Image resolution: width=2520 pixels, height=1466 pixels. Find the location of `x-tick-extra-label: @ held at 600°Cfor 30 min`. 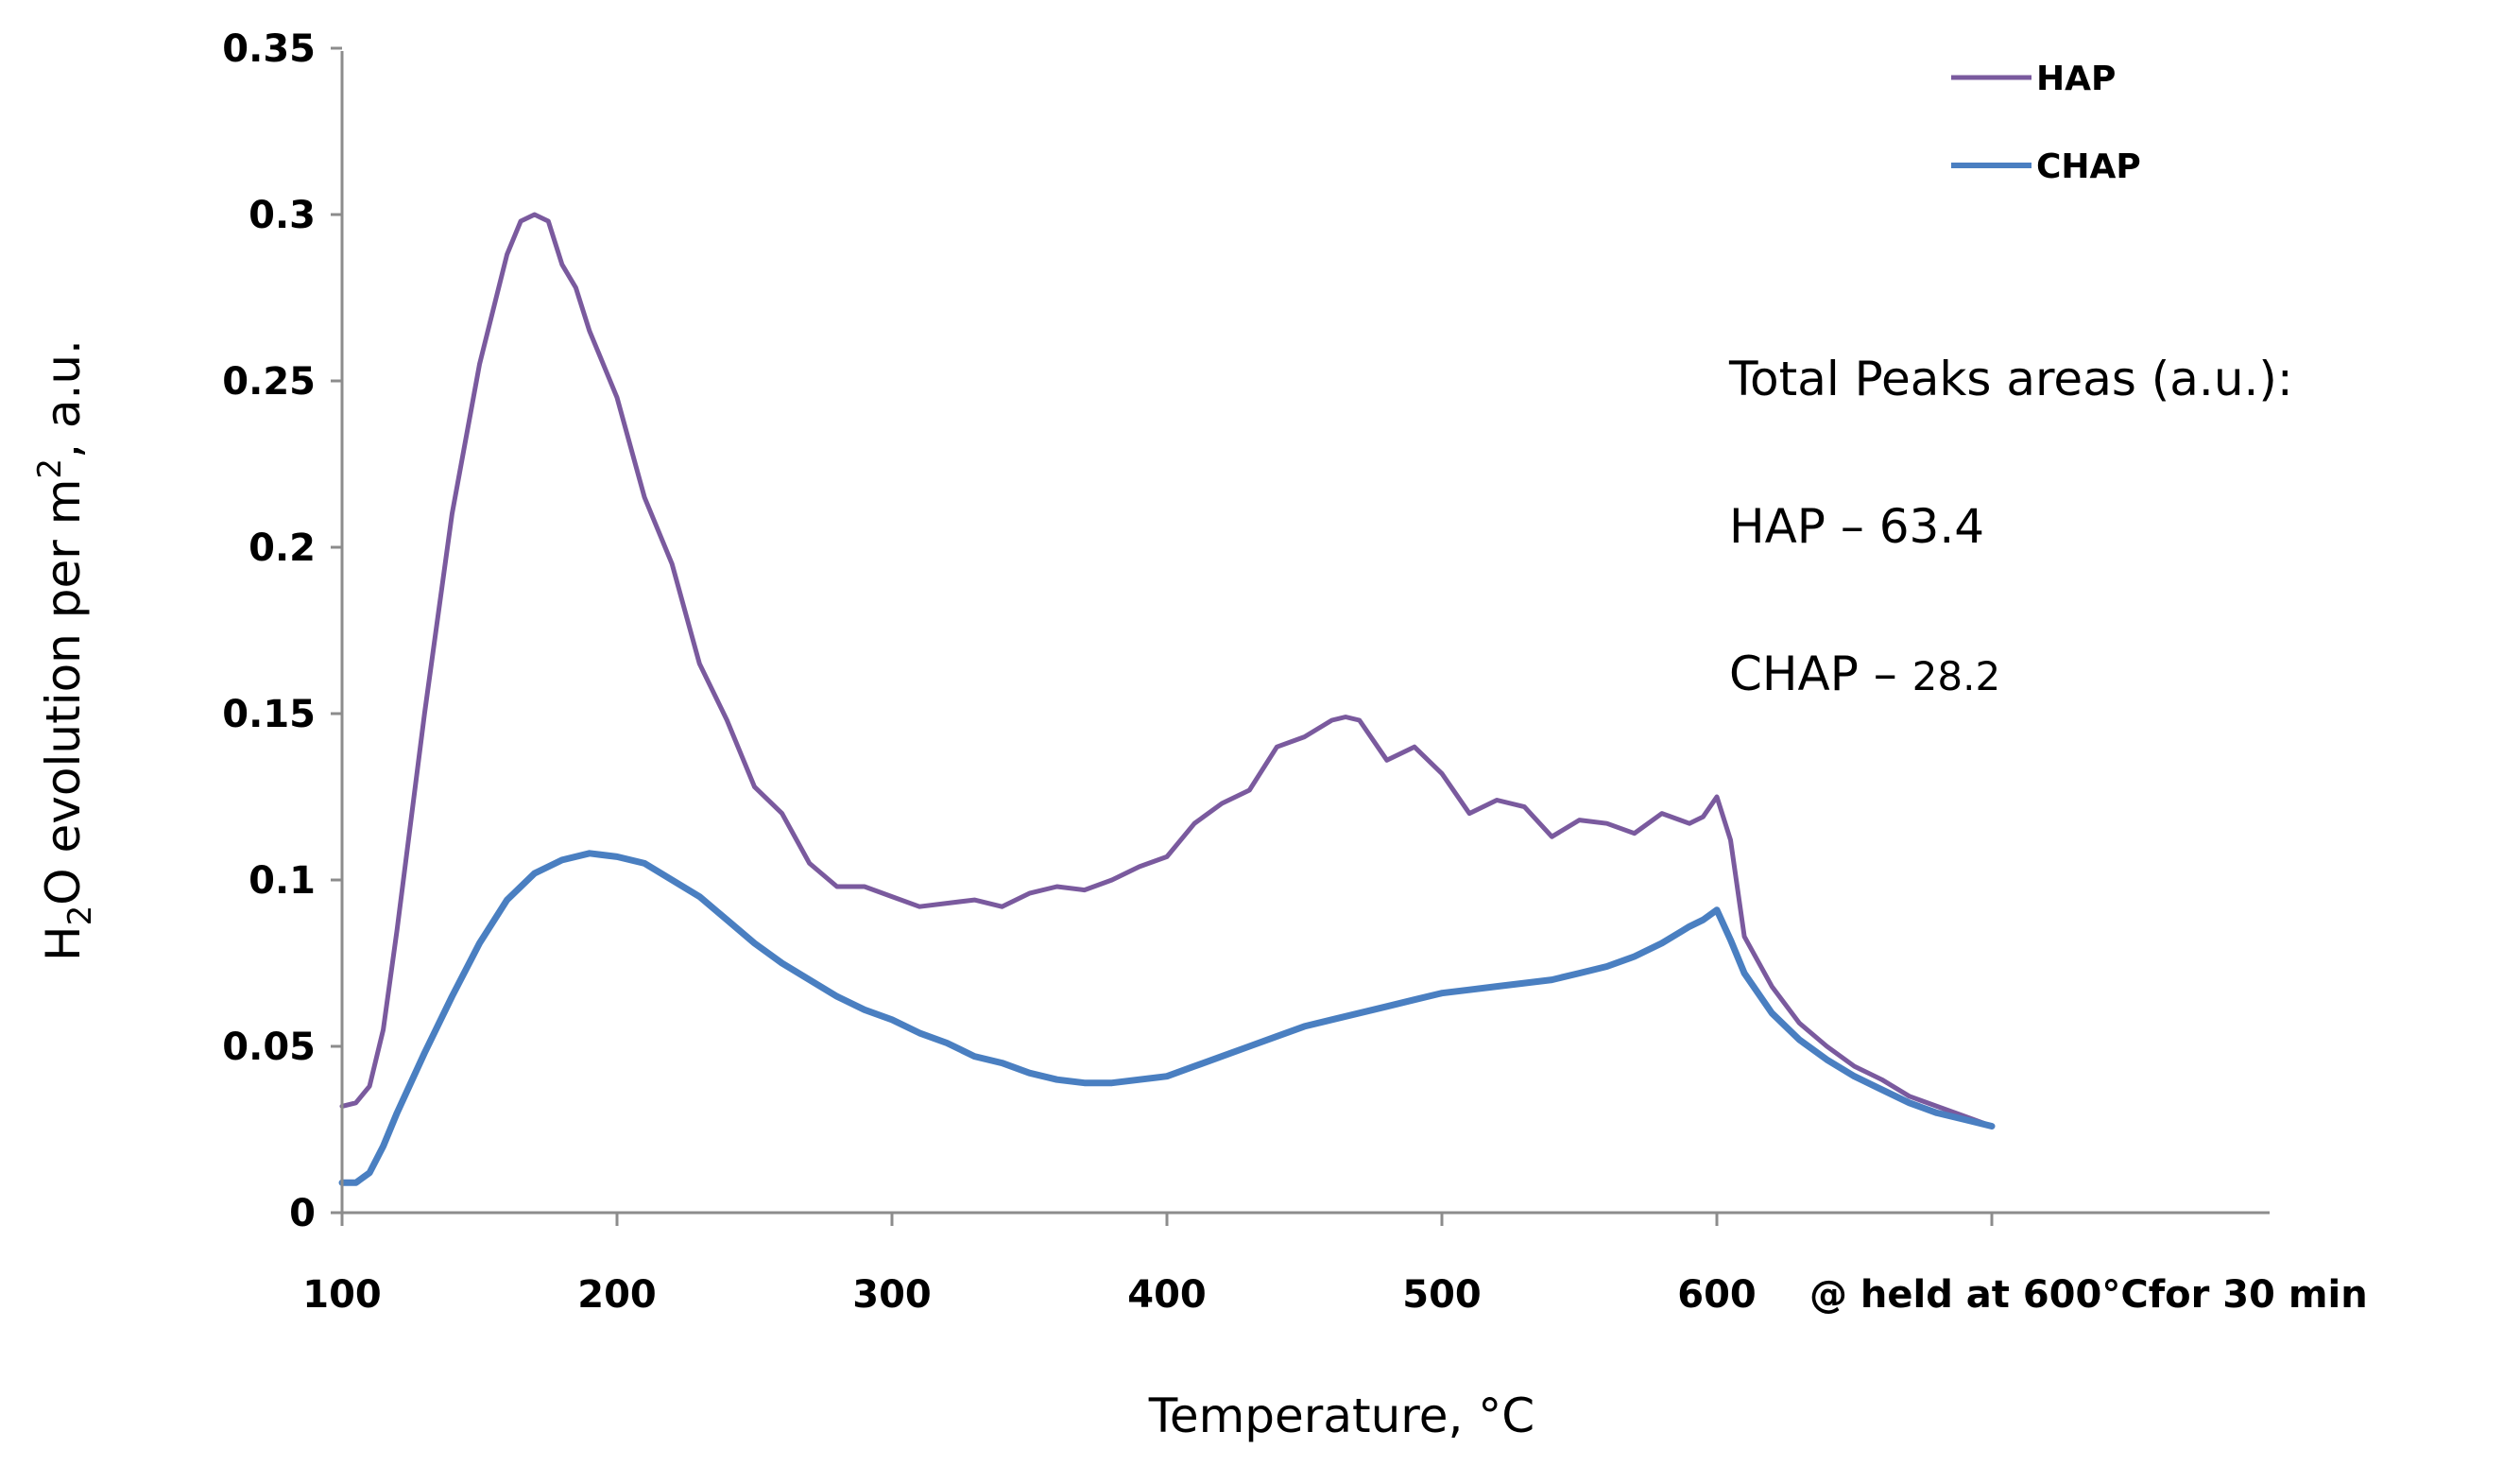

x-tick-extra-label: @ held at 600°Cfor 30 min is located at coordinates (2088, 1295).